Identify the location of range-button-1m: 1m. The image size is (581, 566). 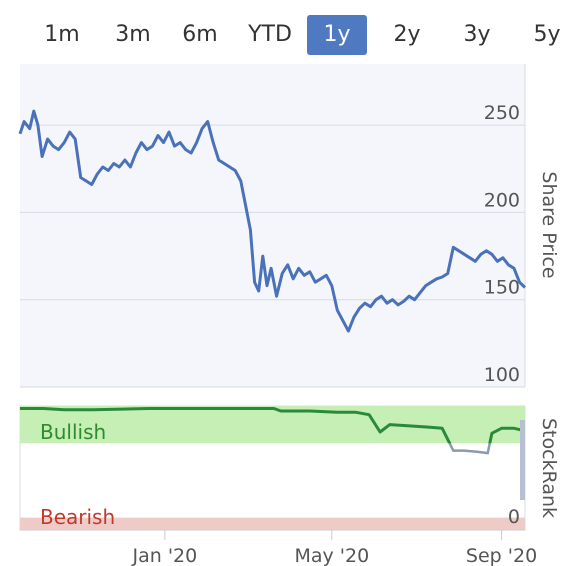
(62, 34).